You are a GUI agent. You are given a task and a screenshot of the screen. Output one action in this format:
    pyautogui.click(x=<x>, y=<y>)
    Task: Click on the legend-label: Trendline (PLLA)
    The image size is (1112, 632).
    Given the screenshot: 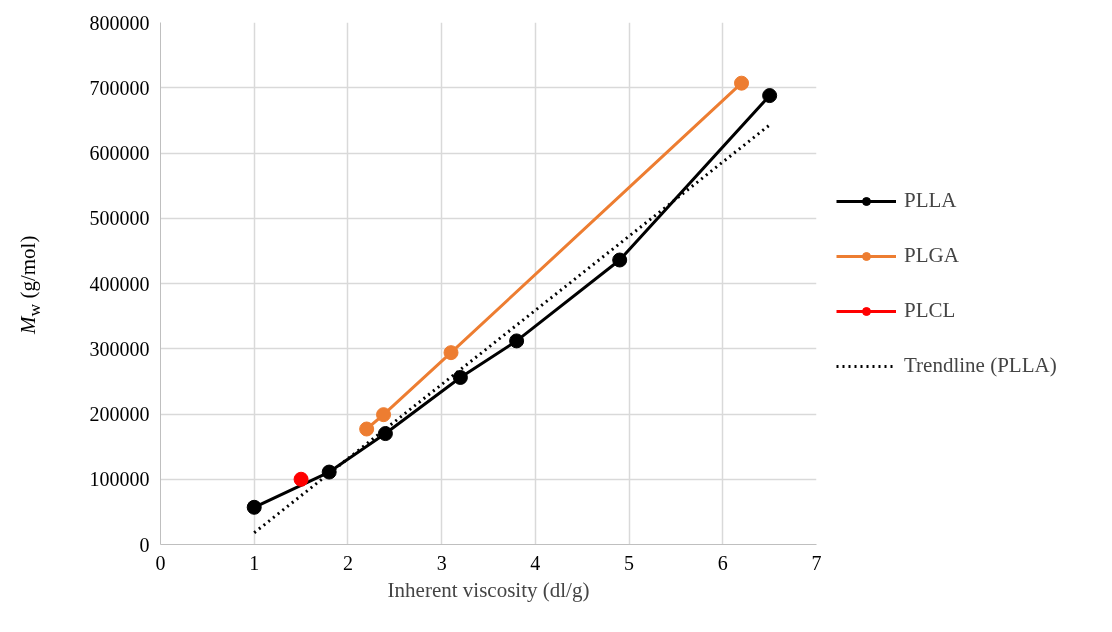 What is the action you would take?
    pyautogui.click(x=980, y=365)
    